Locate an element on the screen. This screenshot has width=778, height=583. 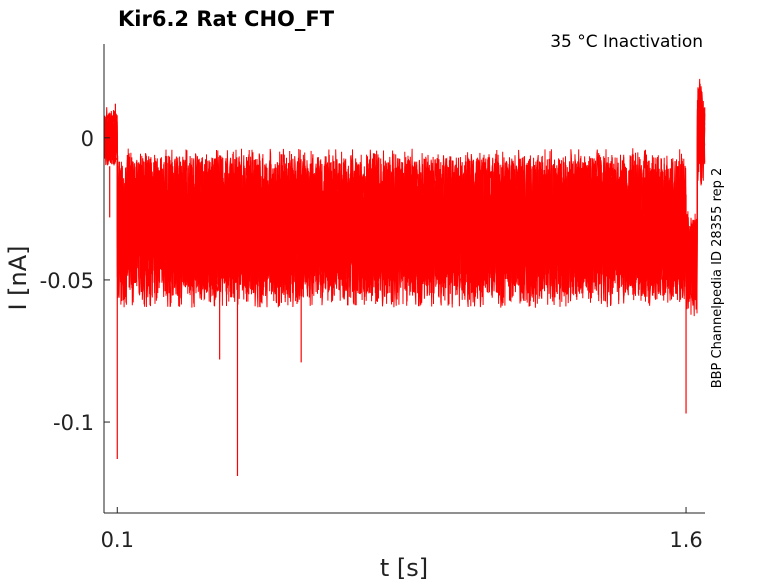
chart-title: Kir6.2 Rat CHO_FT is located at coordinates (226, 19).